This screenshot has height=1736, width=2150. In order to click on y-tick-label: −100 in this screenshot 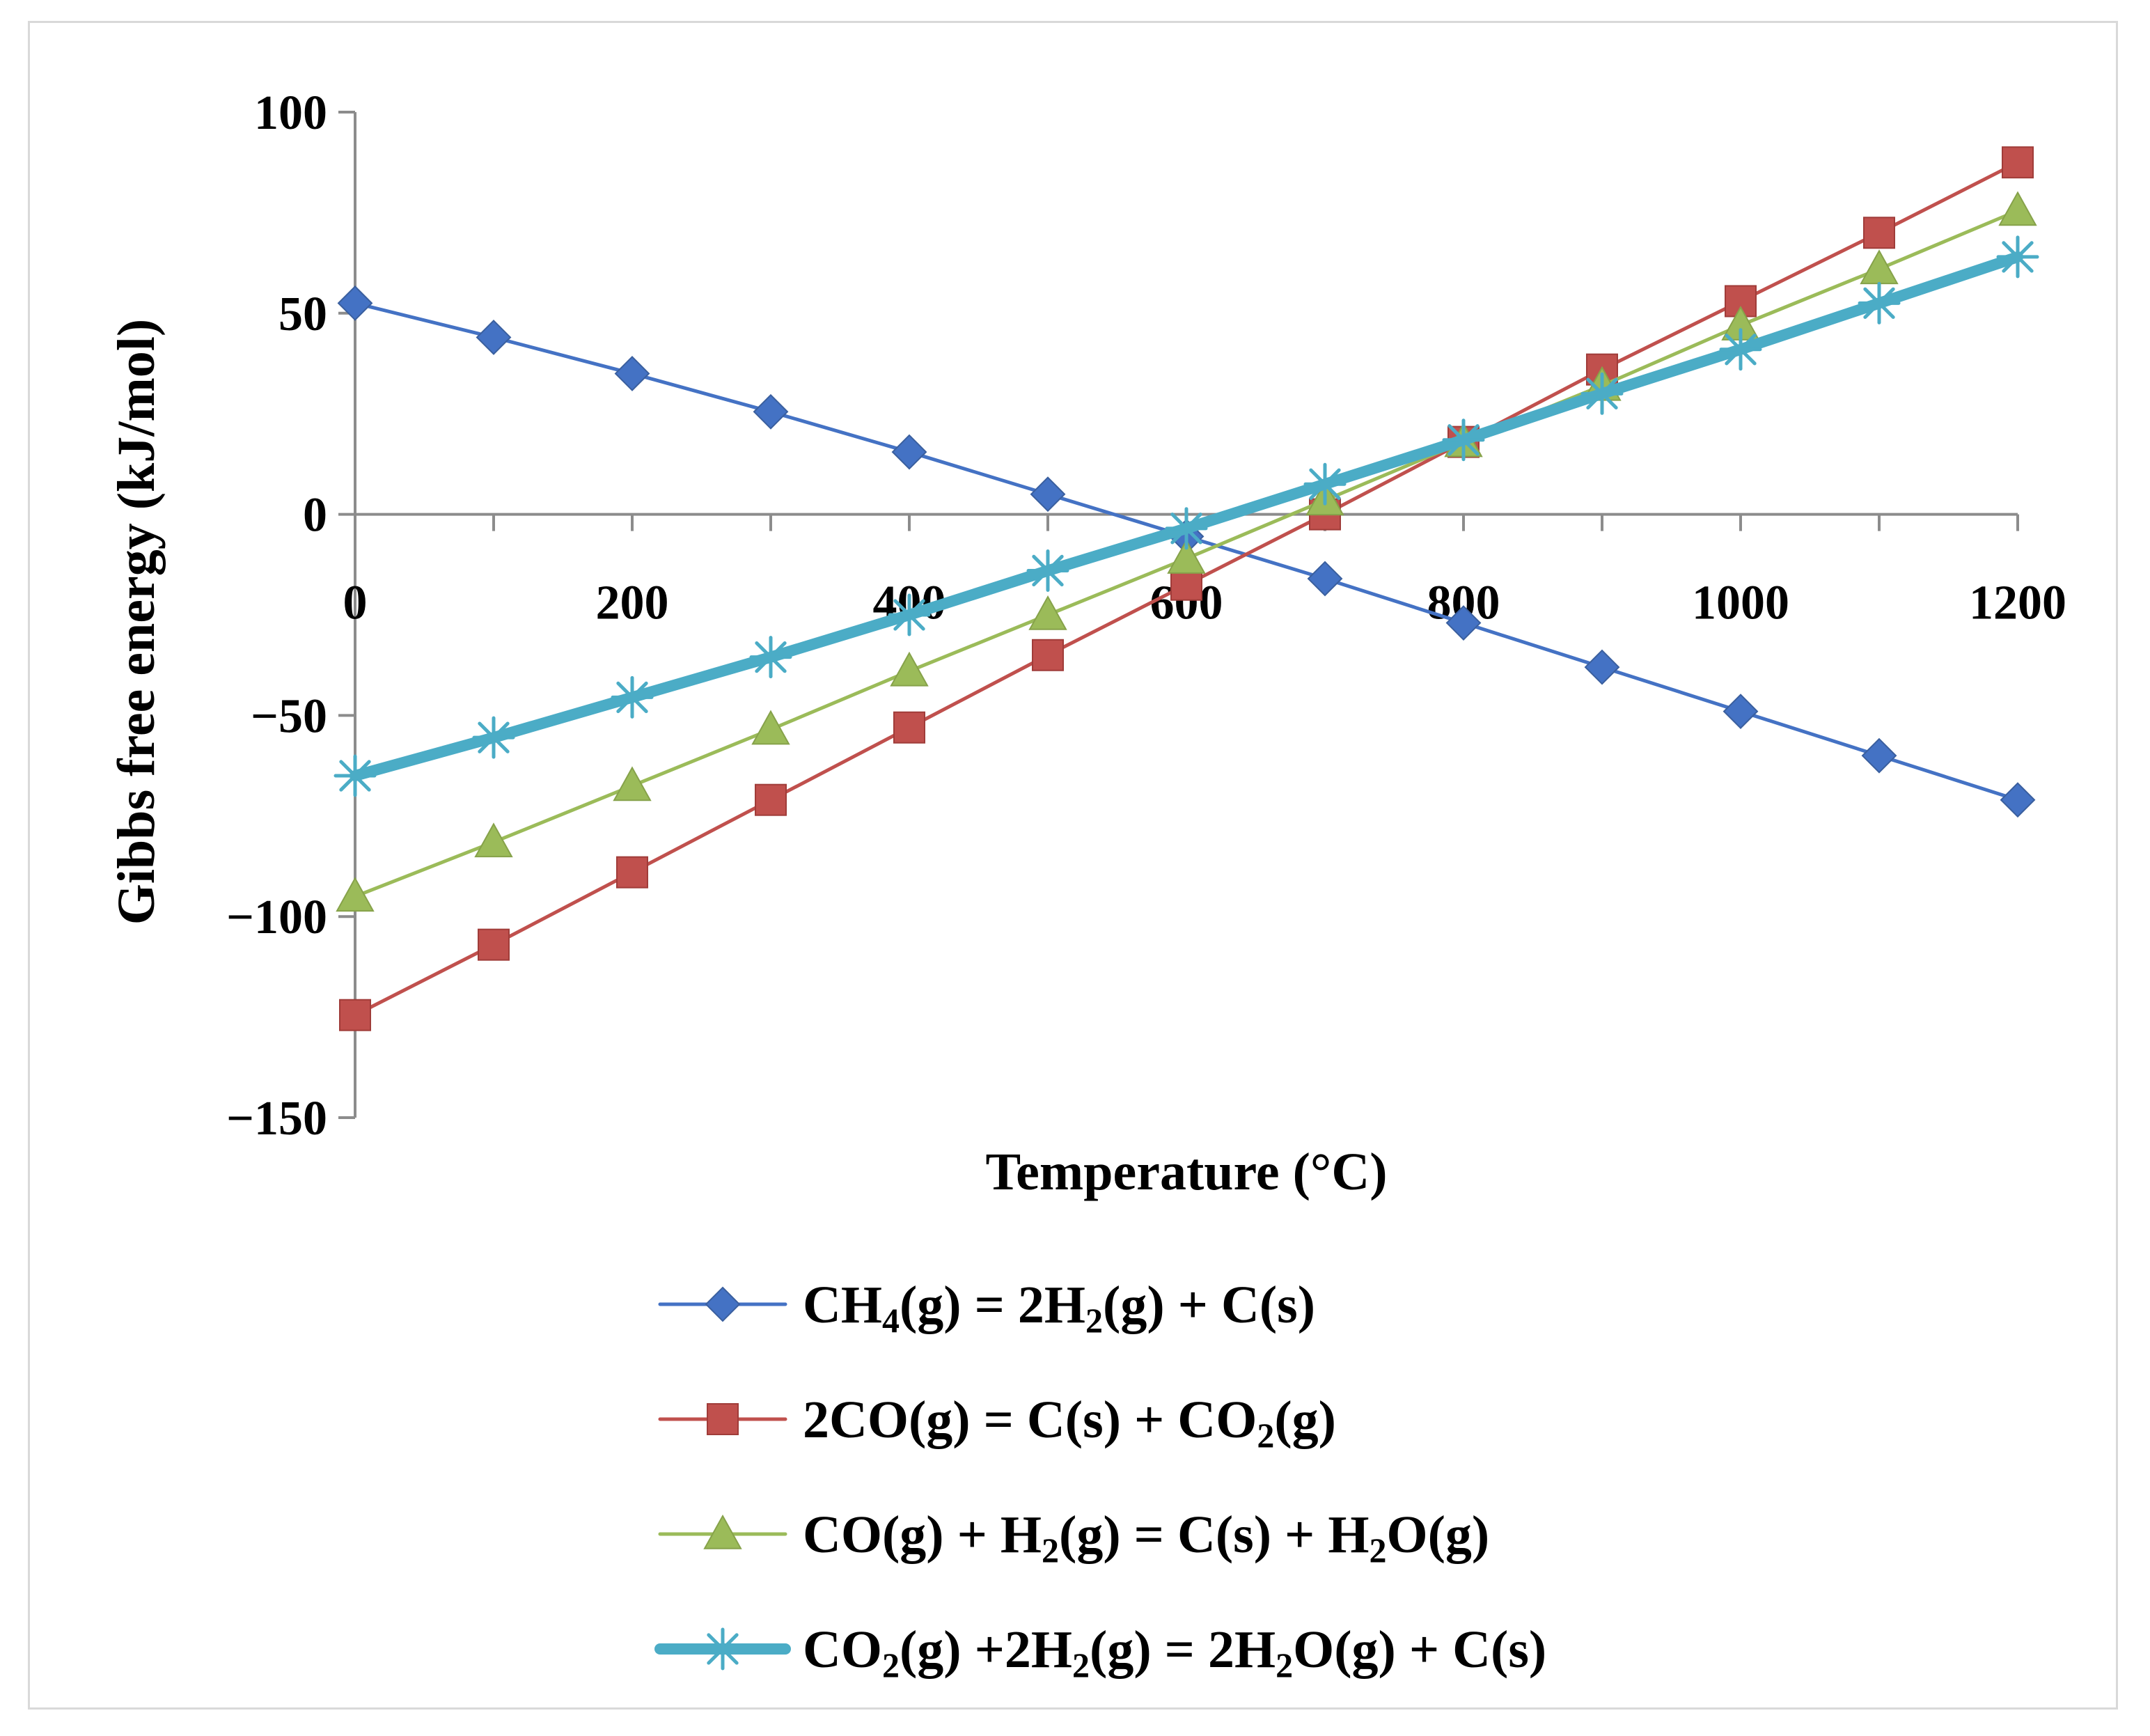, I will do `click(277, 917)`.